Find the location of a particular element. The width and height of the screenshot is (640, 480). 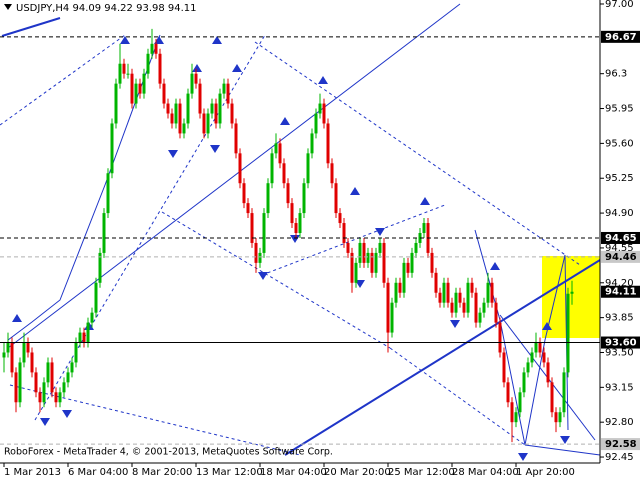

level-label: 93.60 is located at coordinates (621, 343).